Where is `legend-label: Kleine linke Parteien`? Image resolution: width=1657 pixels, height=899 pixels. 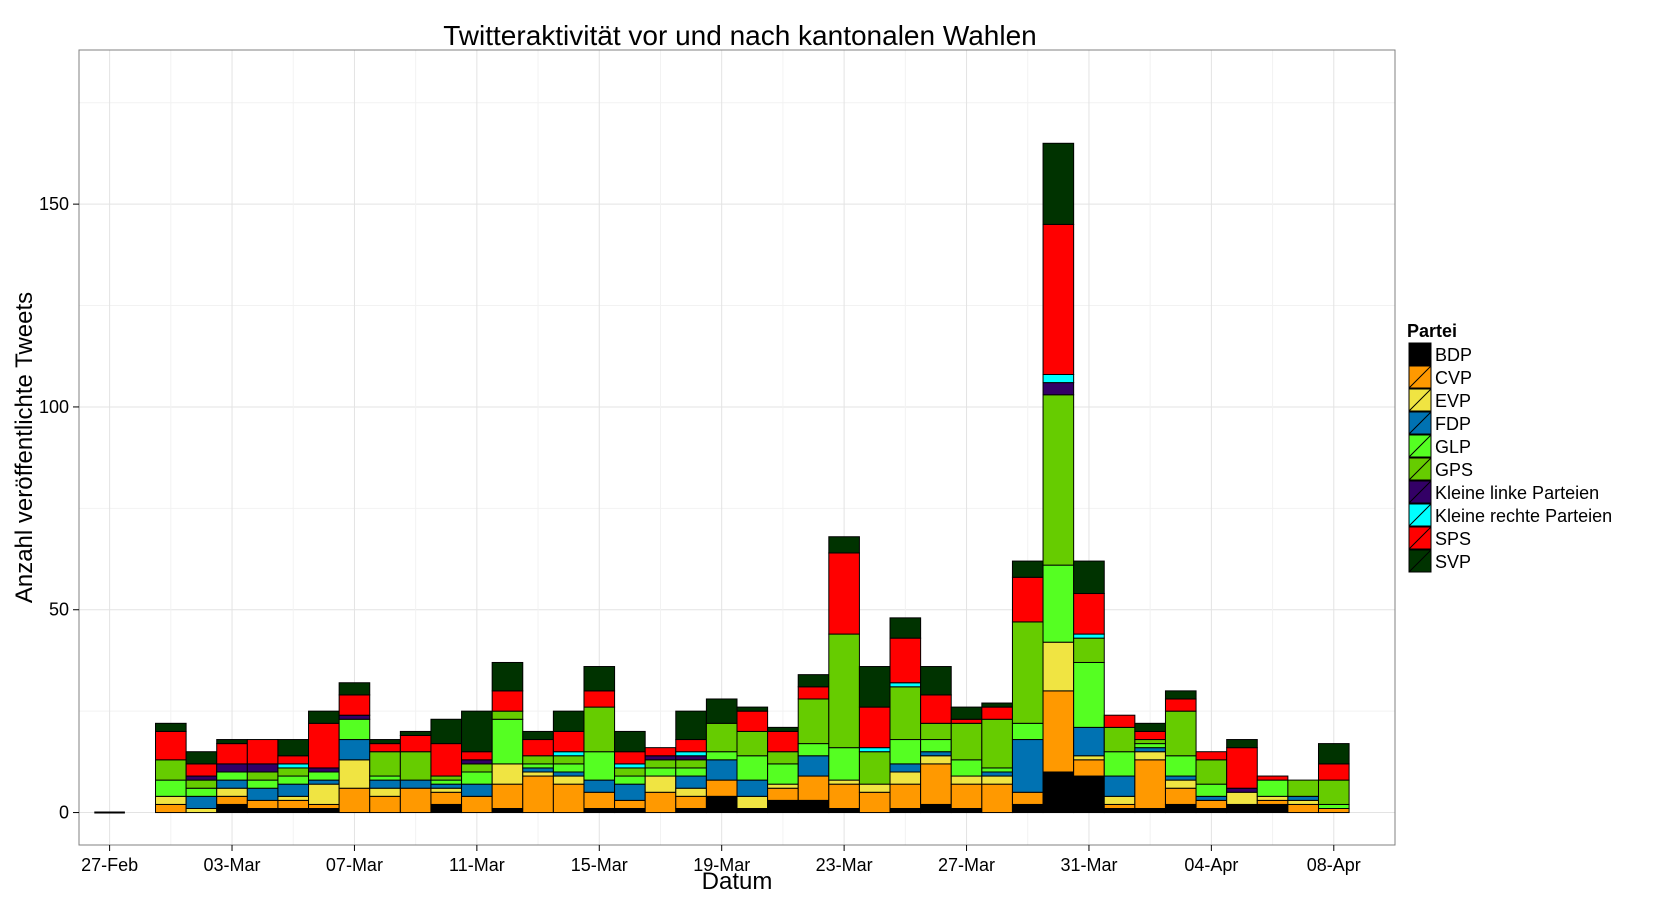
legend-label: Kleine linke Parteien is located at coordinates (1517, 493).